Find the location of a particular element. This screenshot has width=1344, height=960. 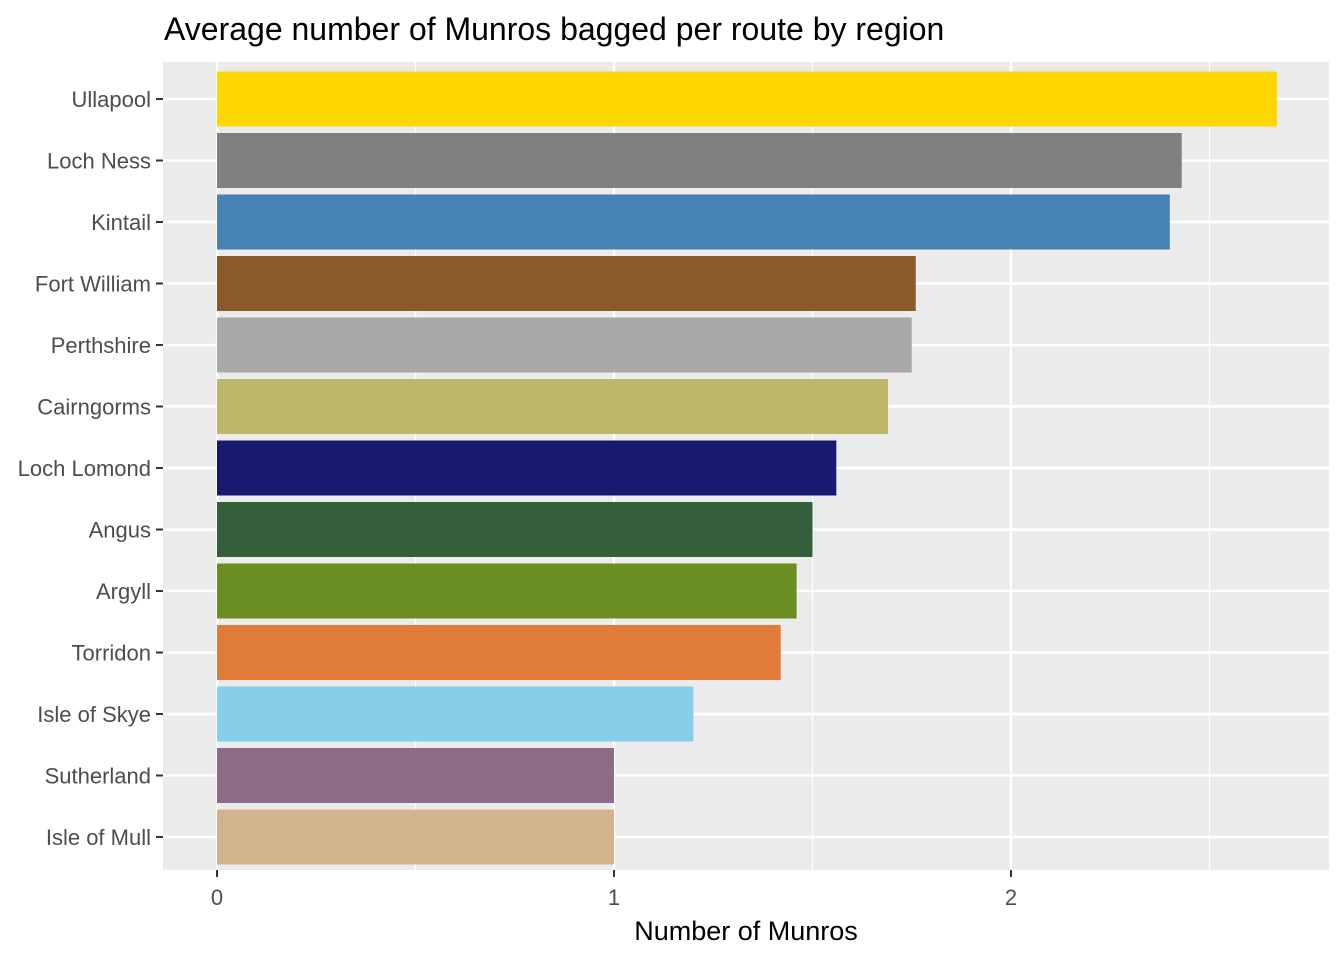

y-tick-label: Isle of Mull is located at coordinates (98, 837).